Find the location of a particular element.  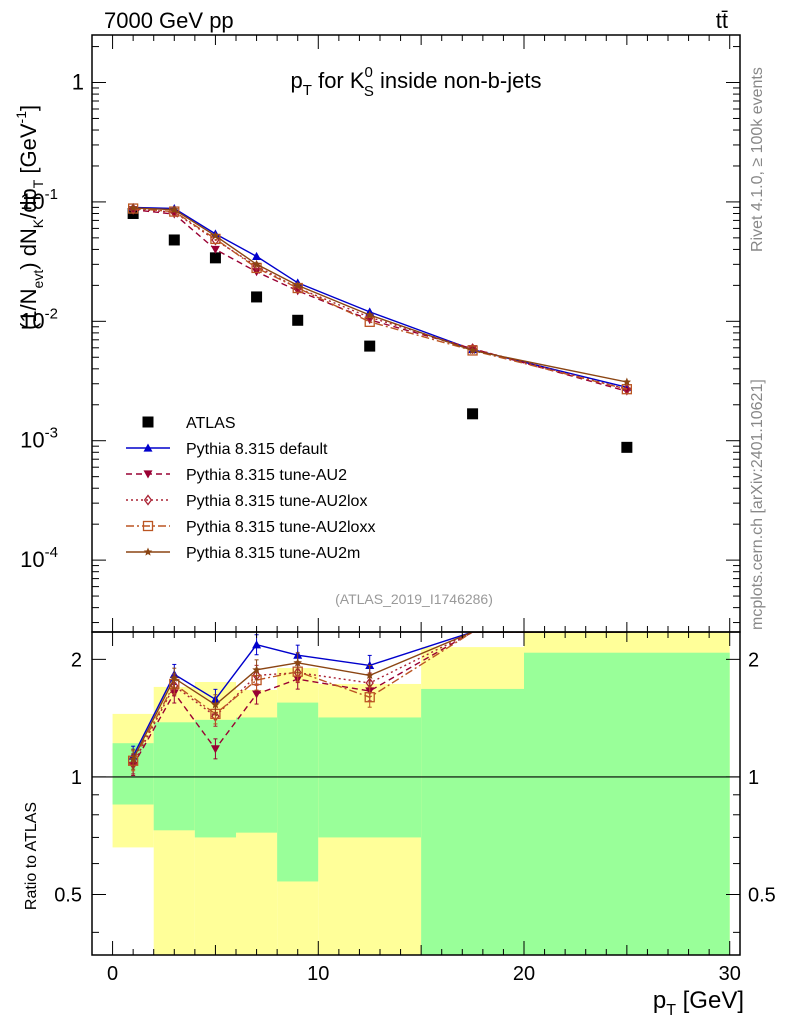

xtick-label-0: 0 is located at coordinates (112, 974).